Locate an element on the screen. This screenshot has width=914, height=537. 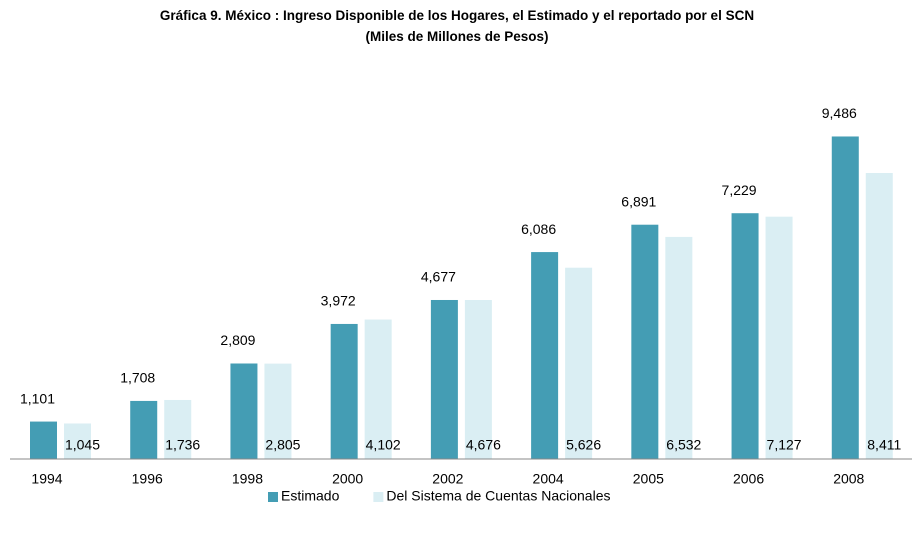
x-tick-label: 1998 is located at coordinates (247, 479).